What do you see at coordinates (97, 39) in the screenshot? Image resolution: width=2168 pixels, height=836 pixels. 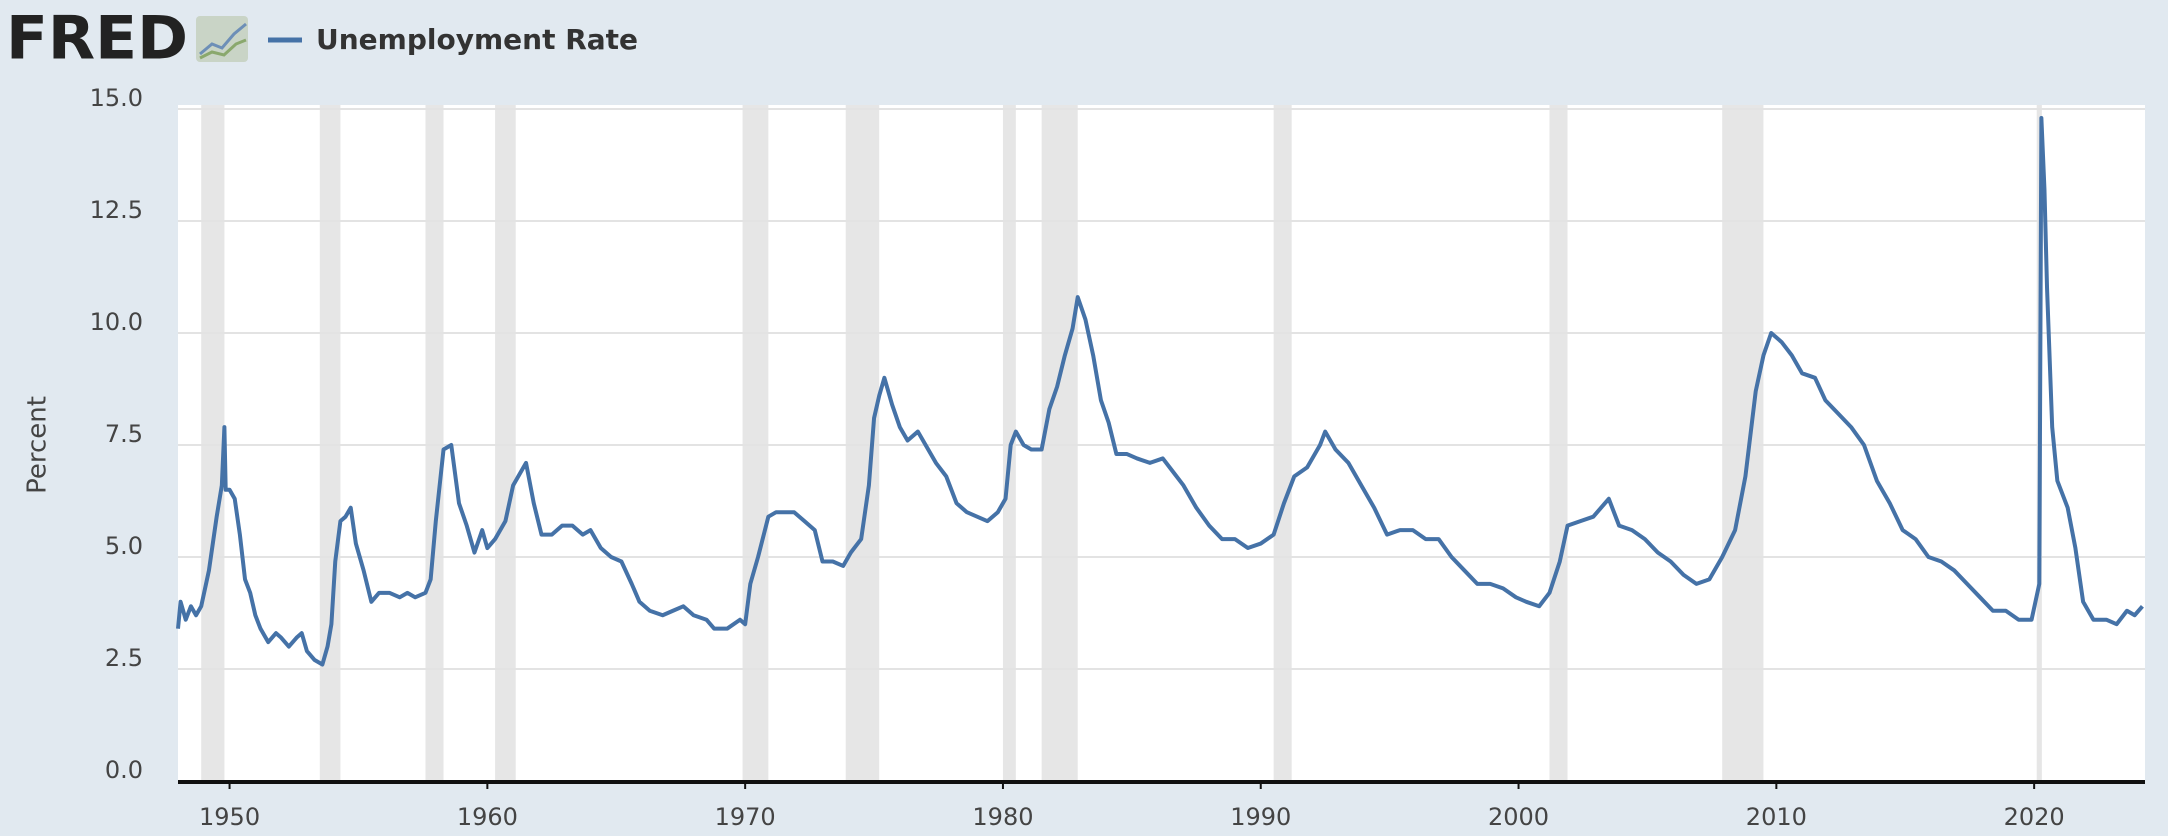 I see `logo: FRED` at bounding box center [97, 39].